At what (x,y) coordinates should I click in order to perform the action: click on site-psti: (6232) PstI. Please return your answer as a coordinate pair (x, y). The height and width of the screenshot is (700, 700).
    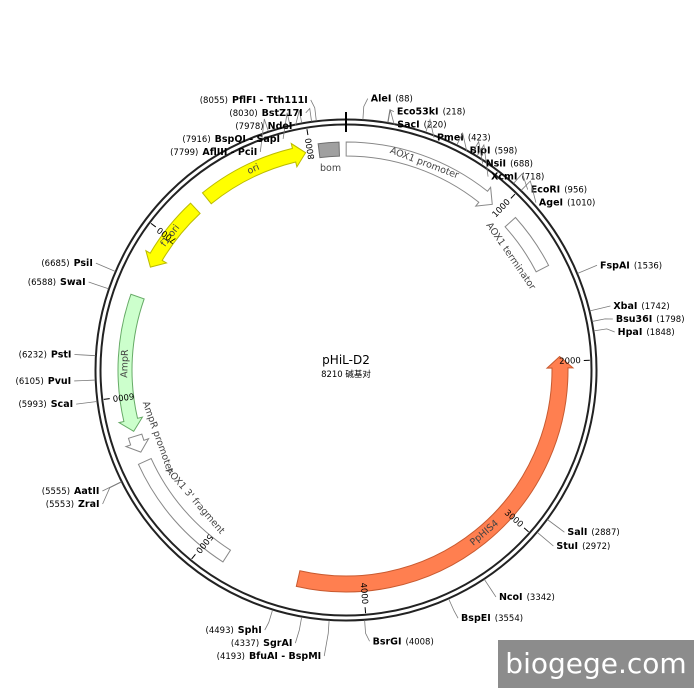
    Looking at the image, I should click on (45, 353).